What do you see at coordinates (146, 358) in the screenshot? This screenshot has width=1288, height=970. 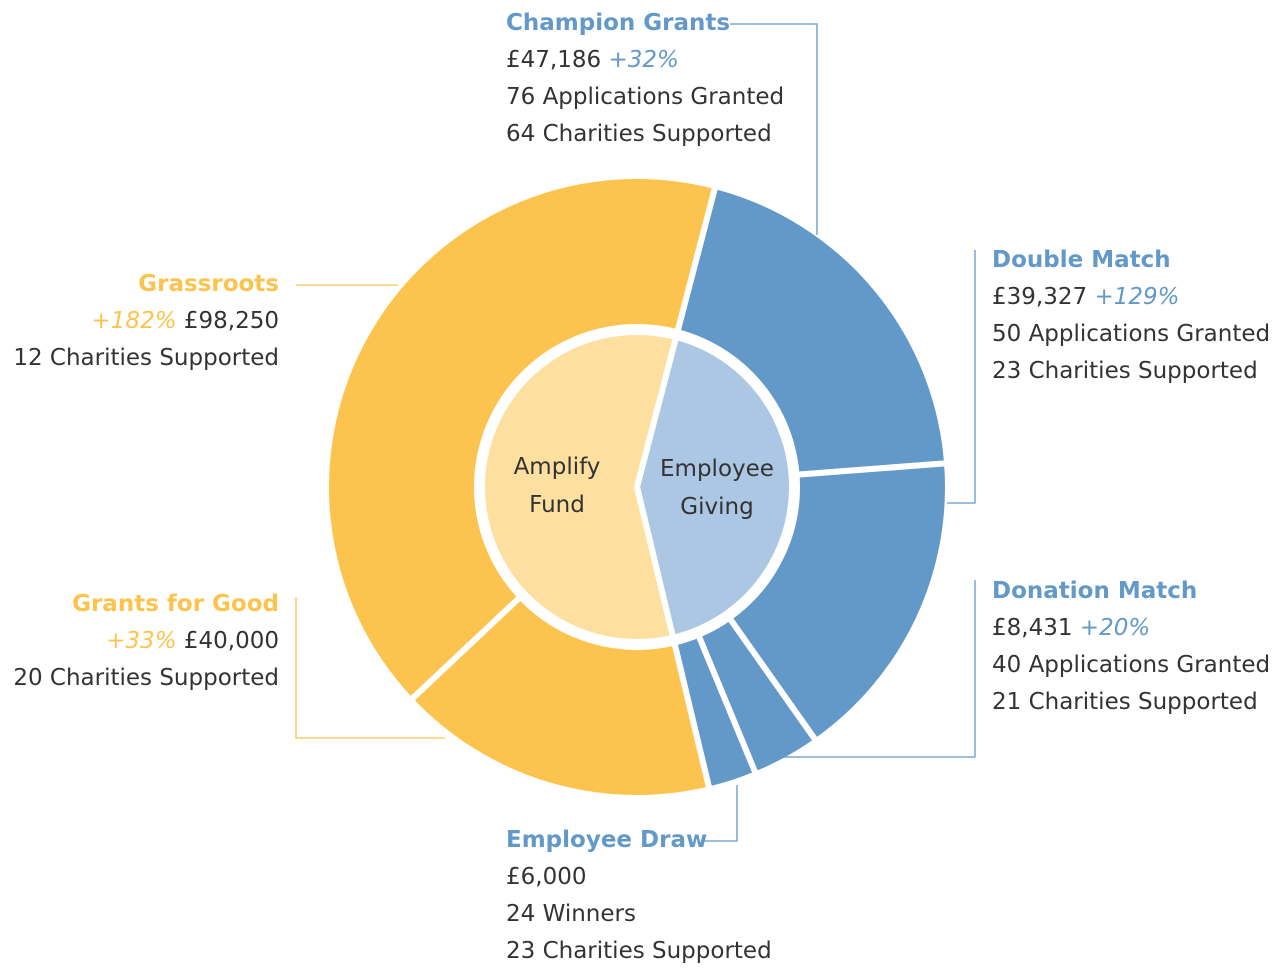 I see `detail: 12 Charities Supported` at bounding box center [146, 358].